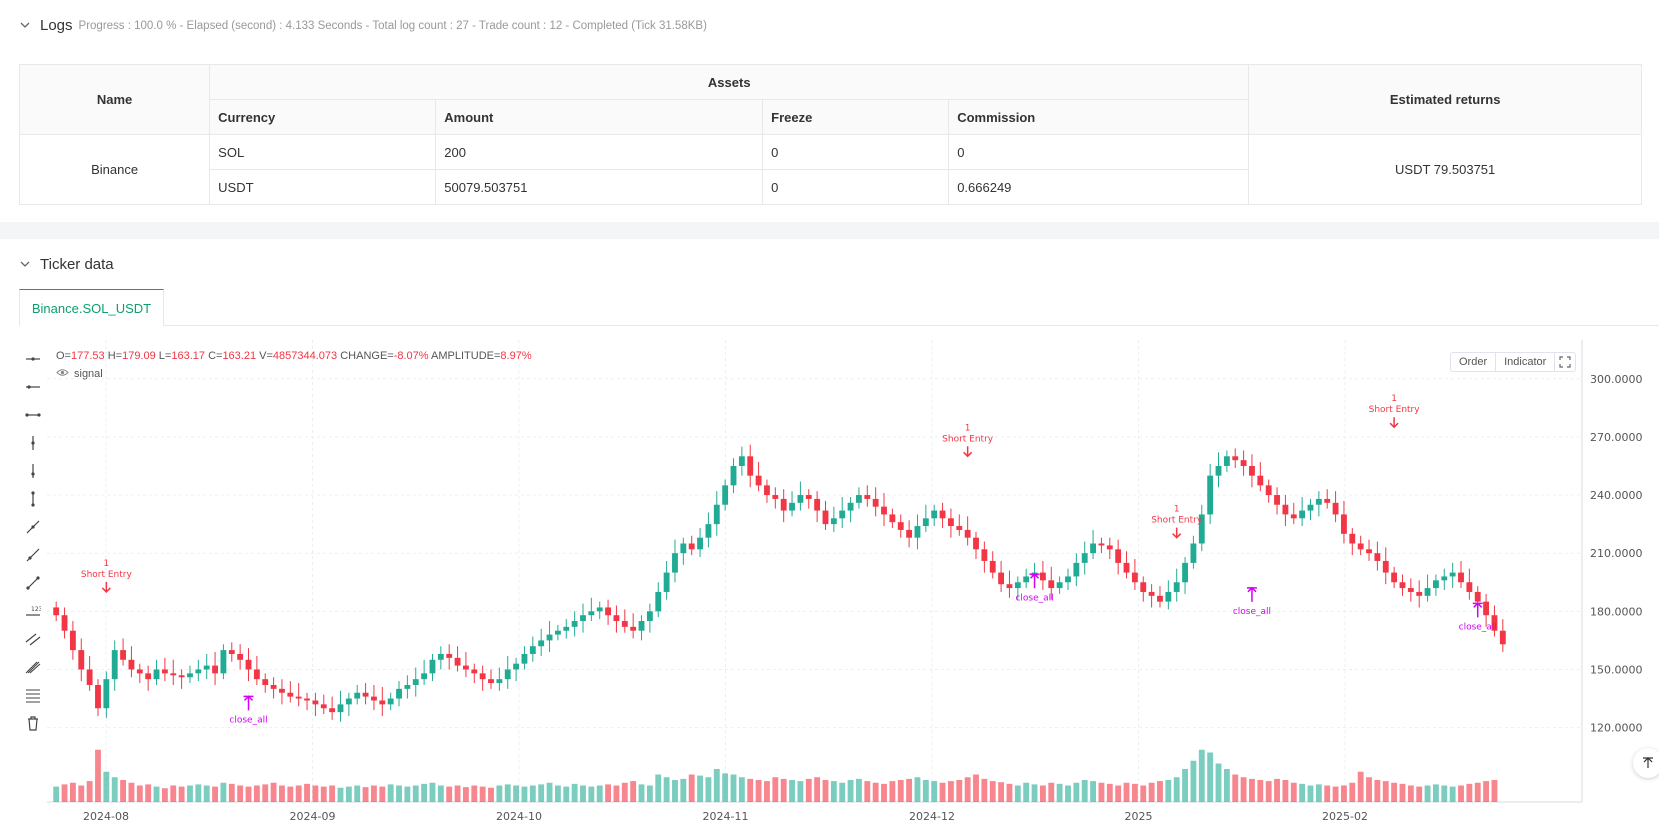 Image resolution: width=1659 pixels, height=831 pixels. Describe the element at coordinates (829, 230) in the screenshot. I see `section-divider` at that location.